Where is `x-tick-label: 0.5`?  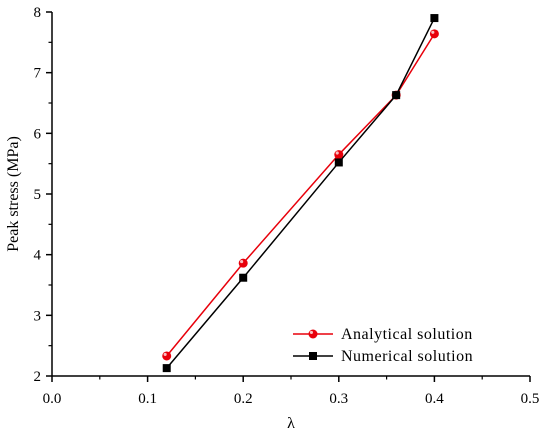
x-tick-label: 0.5 is located at coordinates (530, 399).